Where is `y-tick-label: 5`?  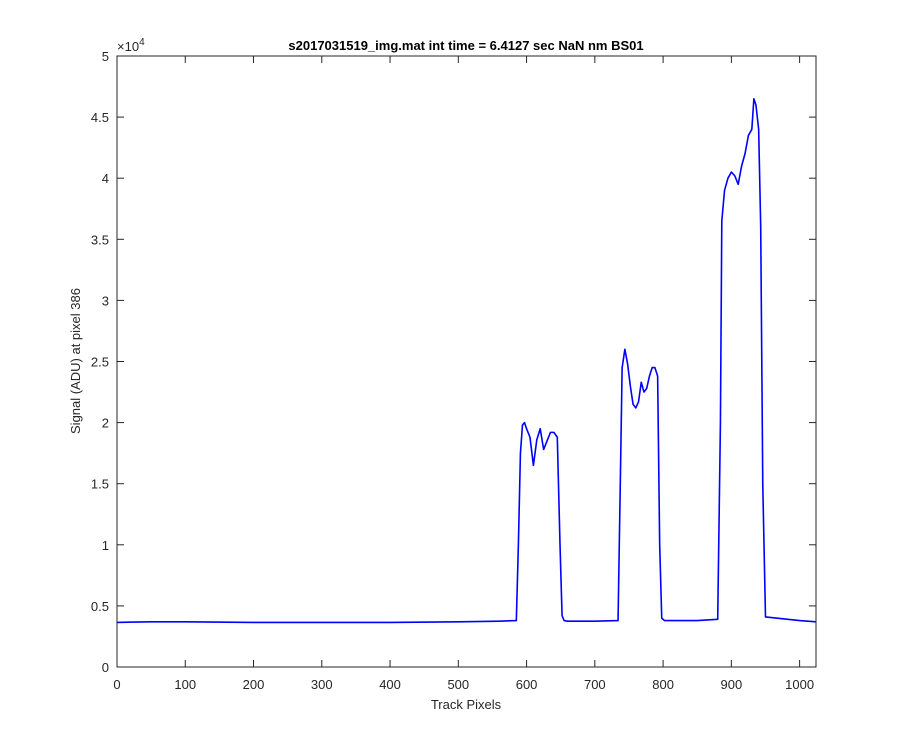
y-tick-label: 5 is located at coordinates (105, 56).